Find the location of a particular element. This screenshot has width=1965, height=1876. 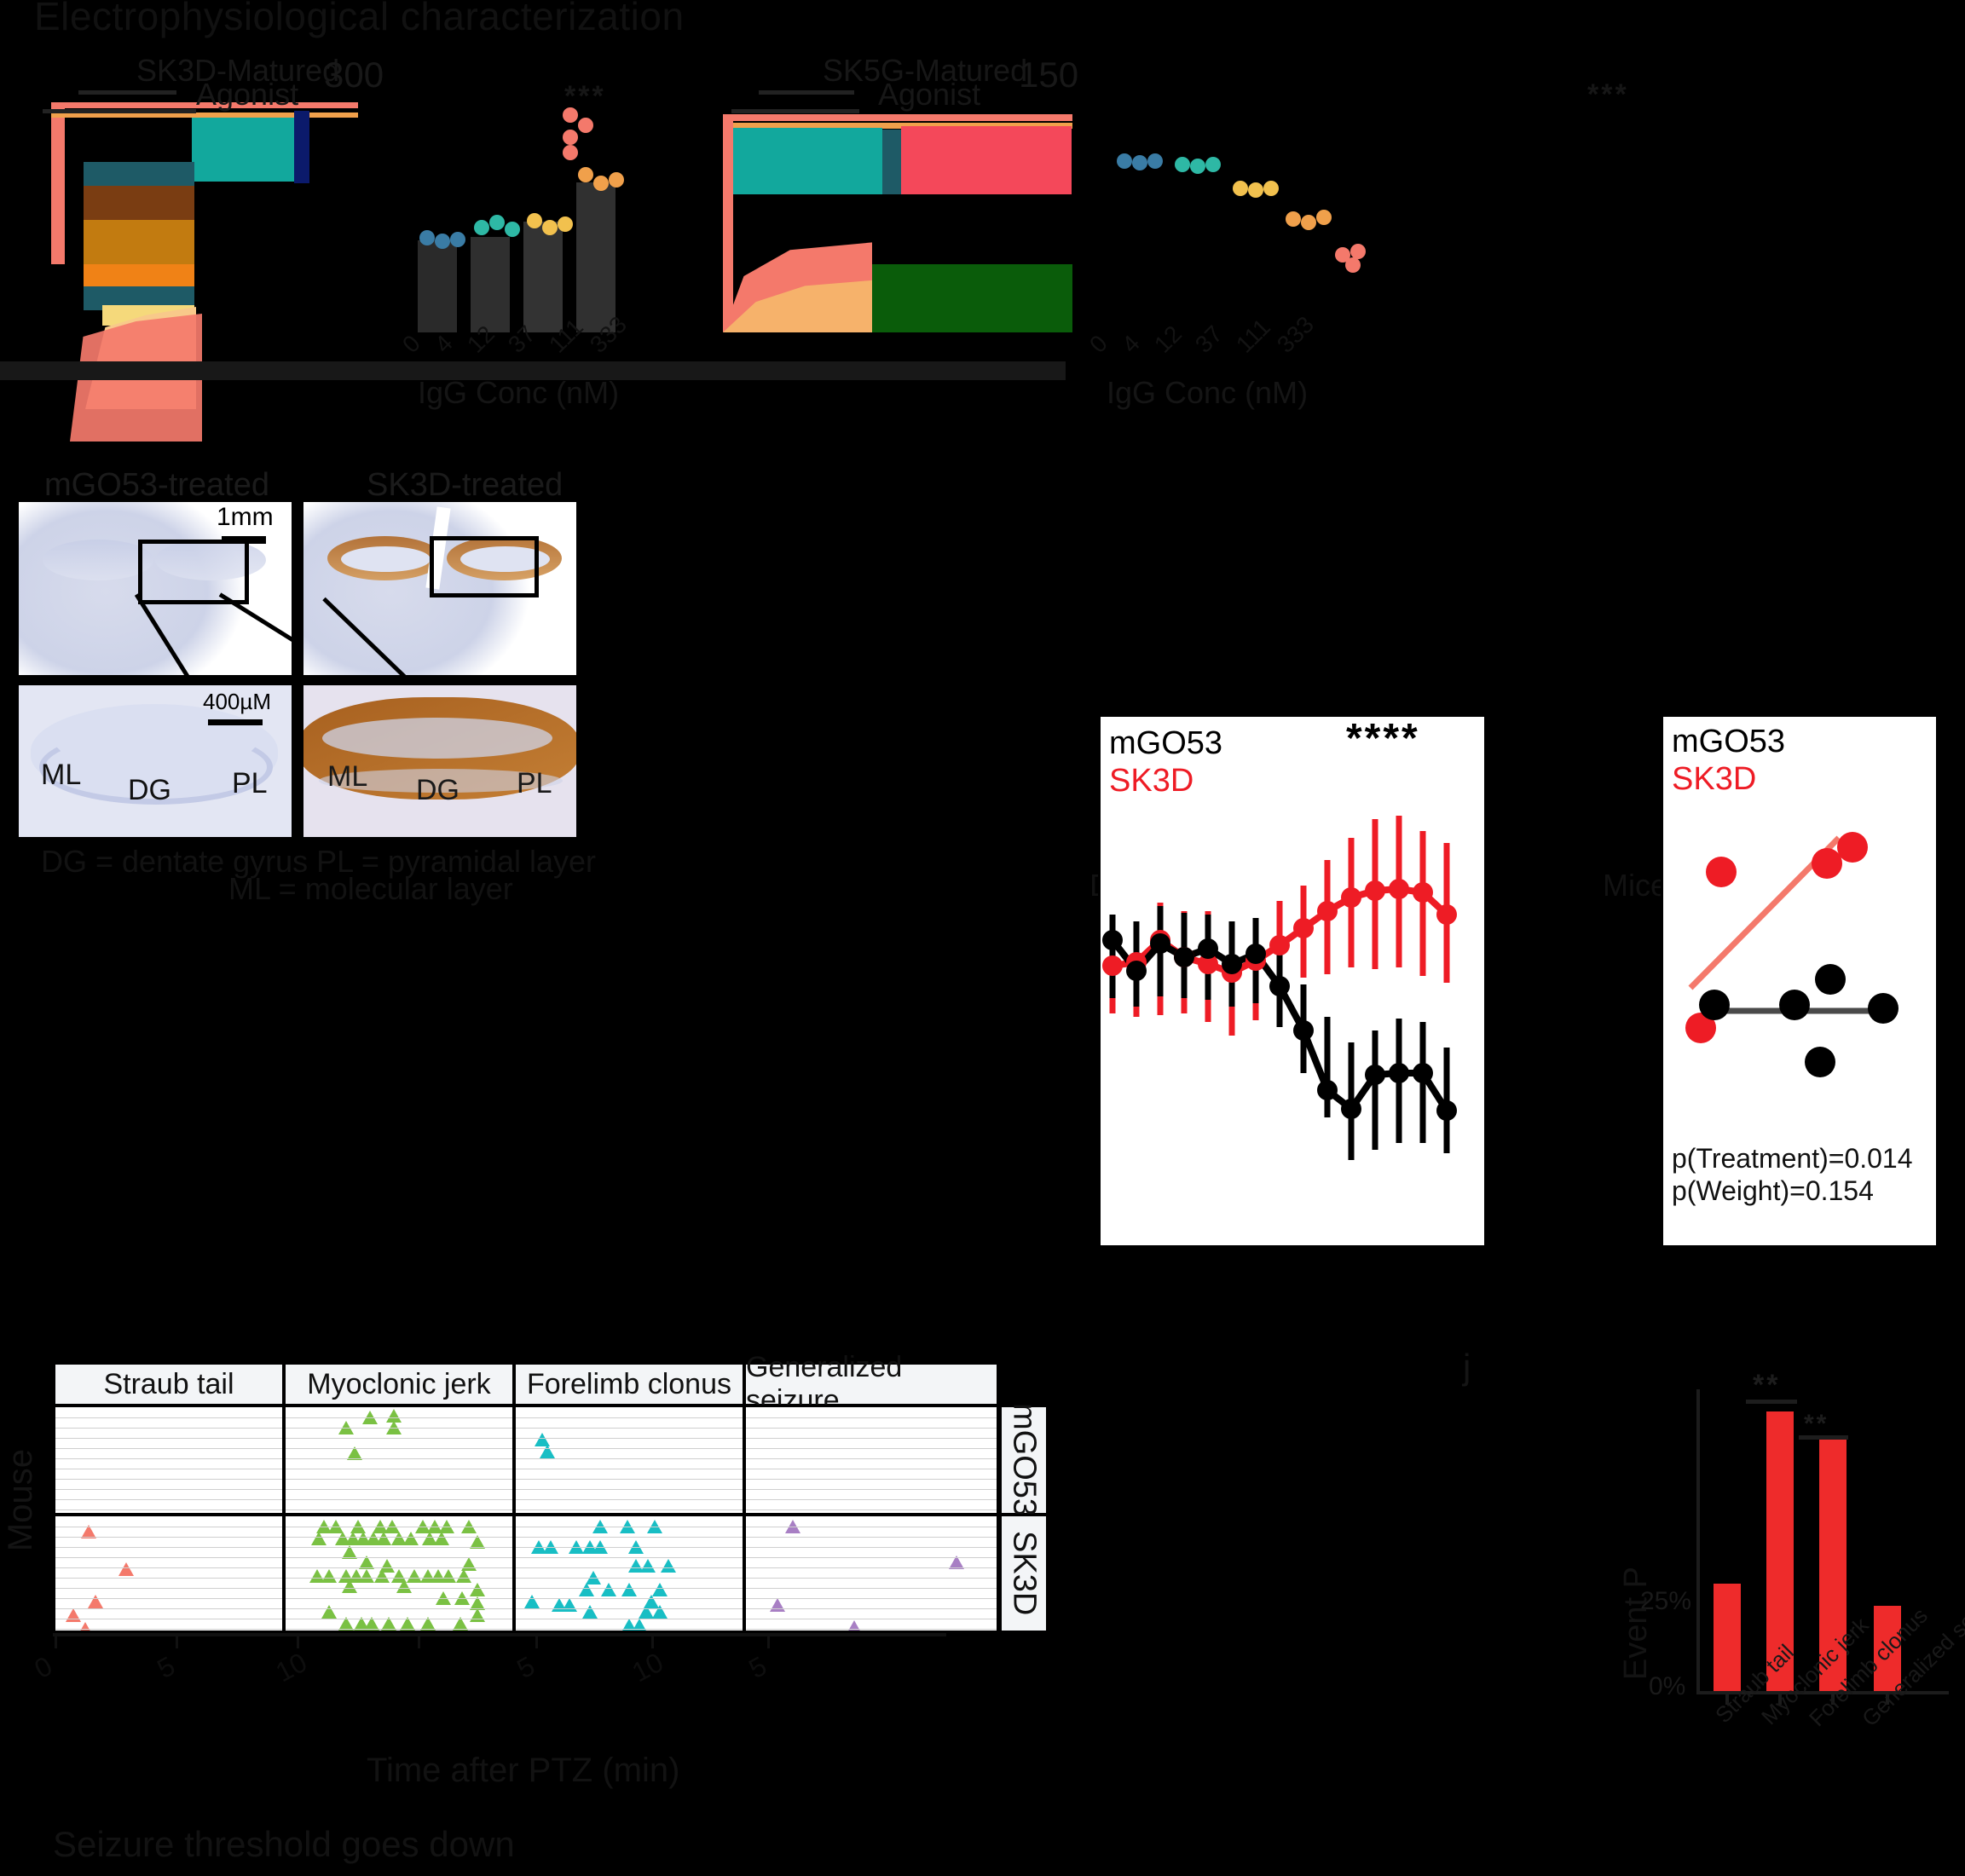

bar-ytick-25: 25% is located at coordinates (1666, 1601).